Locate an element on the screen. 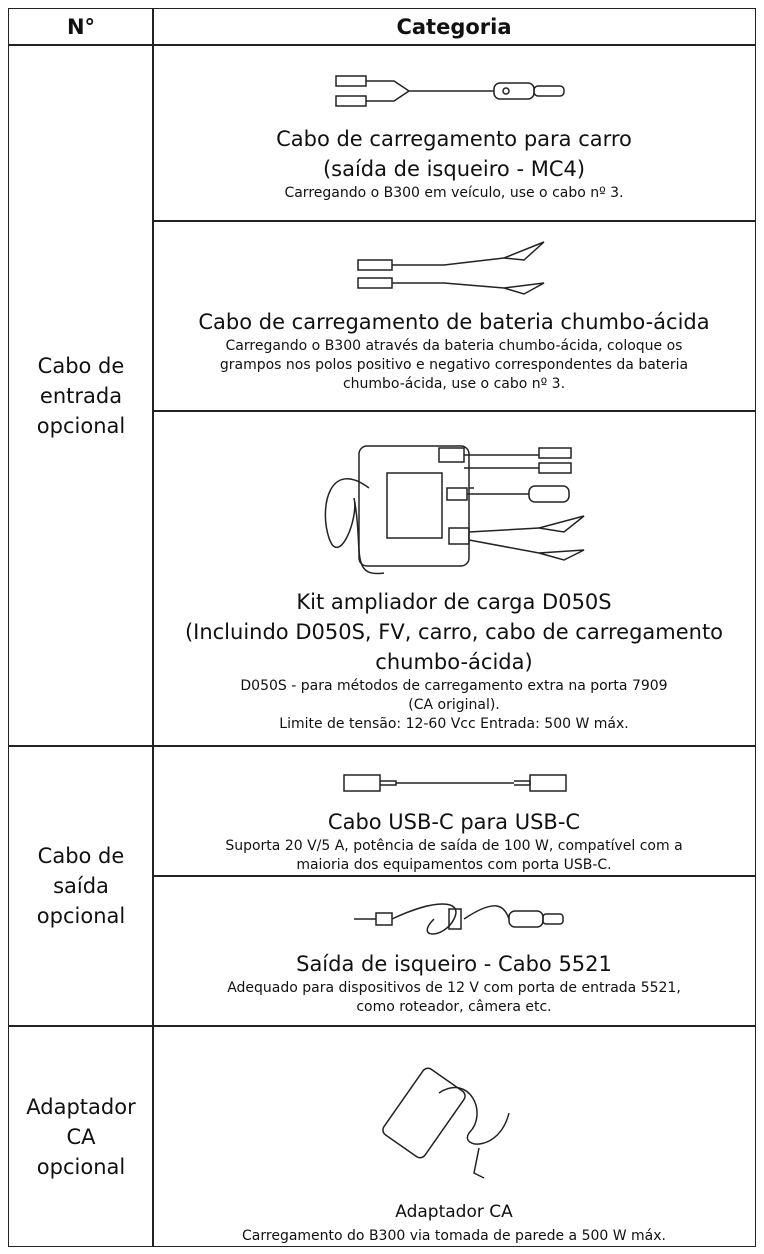 The height and width of the screenshot is (1254, 764). group-label: Cabo de entrada opcional is located at coordinates (81, 395).